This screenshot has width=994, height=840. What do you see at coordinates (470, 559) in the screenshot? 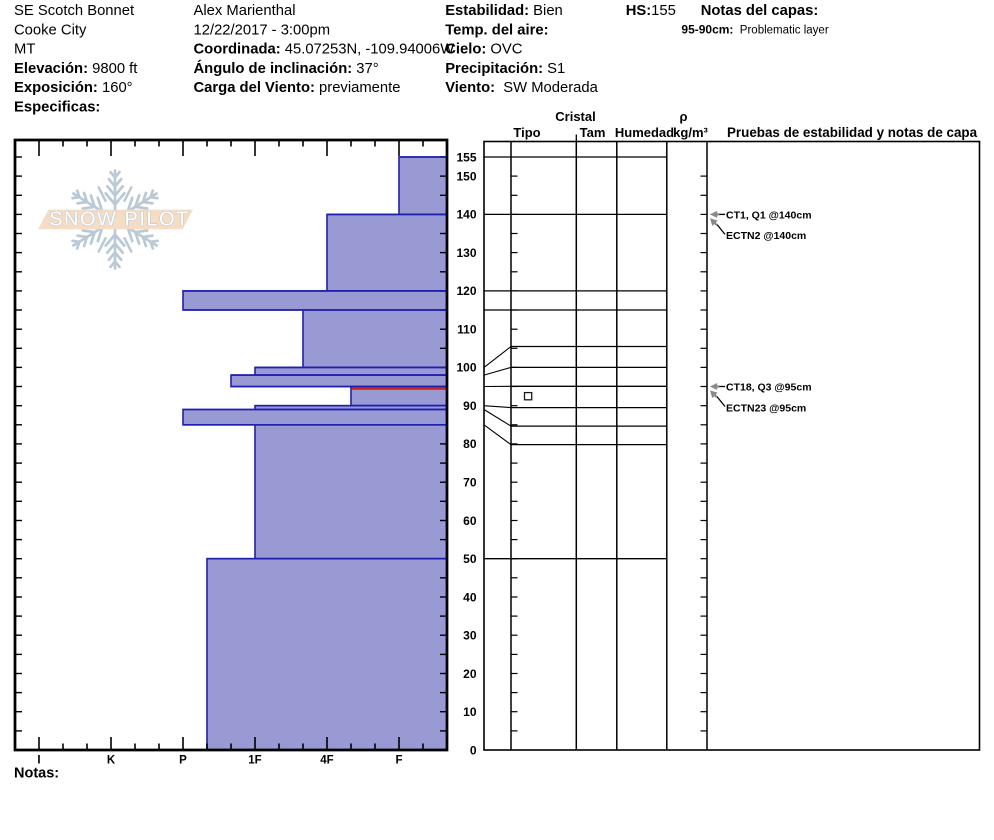
I see `svg-text: 50` at bounding box center [470, 559].